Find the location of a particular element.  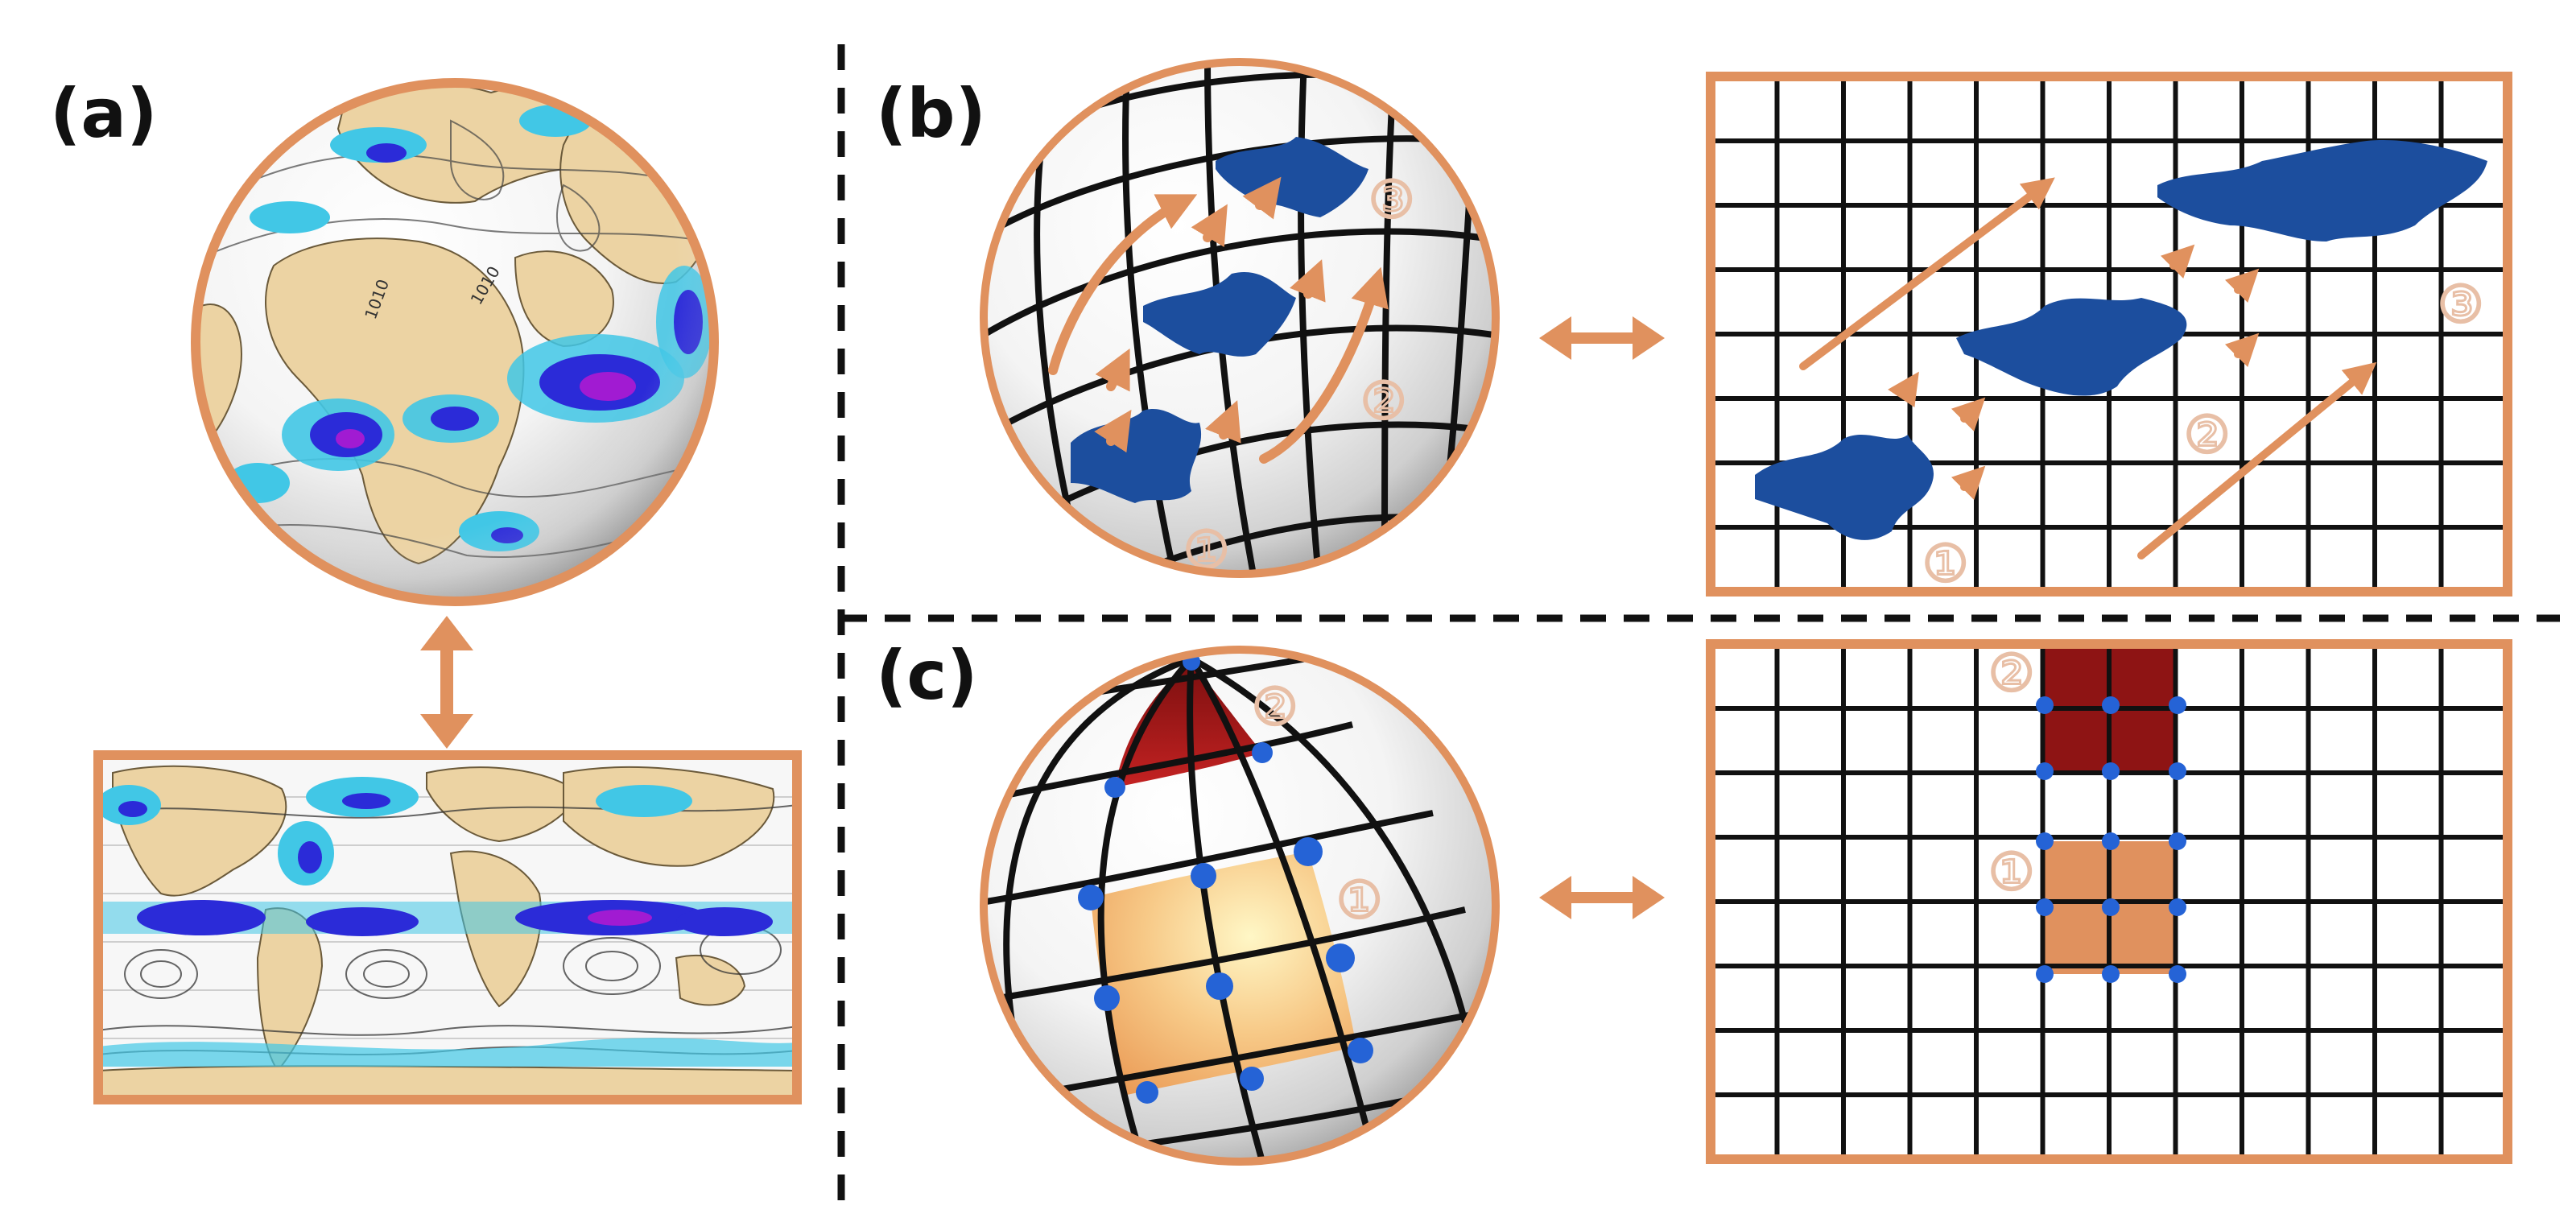

panel-label-a: (a) is located at coordinates (103, 113).